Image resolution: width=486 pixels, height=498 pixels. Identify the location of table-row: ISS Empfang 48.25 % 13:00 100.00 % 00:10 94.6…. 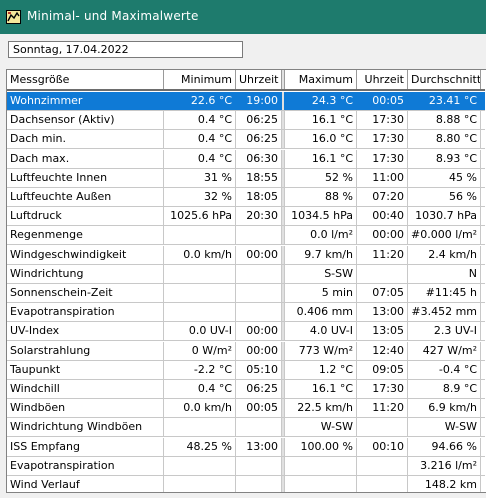
(246, 447).